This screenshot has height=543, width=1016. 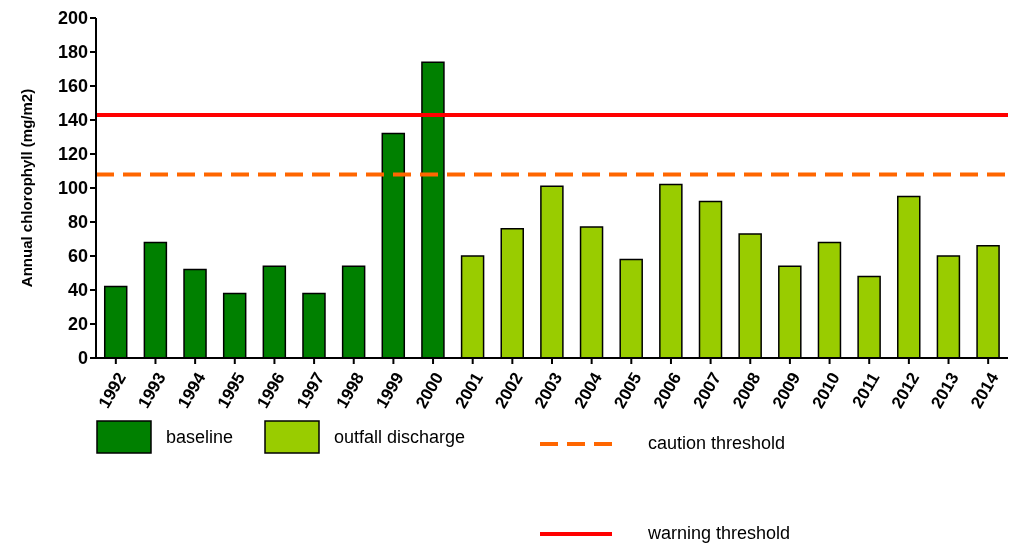 What do you see at coordinates (72, 86) in the screenshot?
I see `y-tick-label: 160` at bounding box center [72, 86].